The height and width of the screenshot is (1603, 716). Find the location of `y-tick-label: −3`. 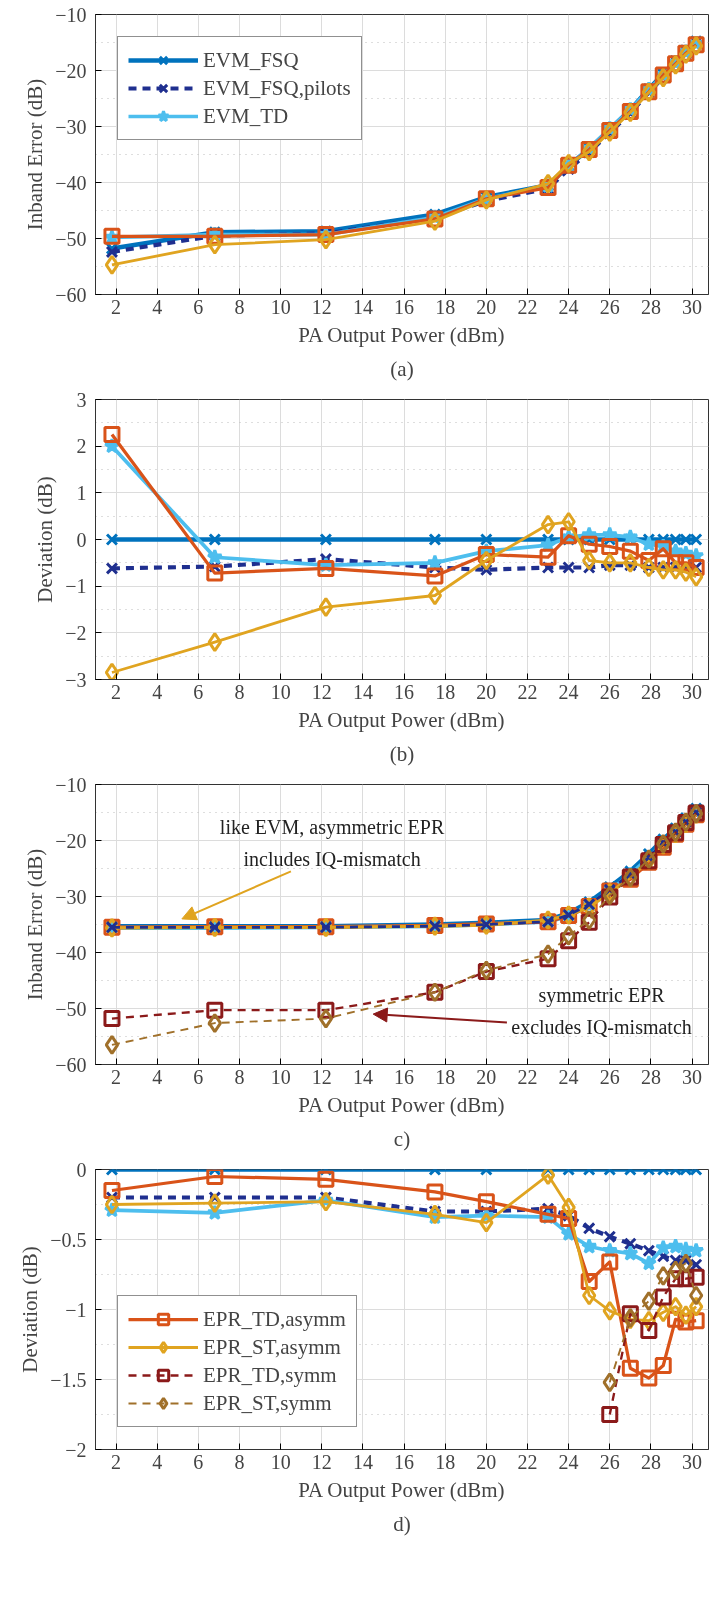

y-tick-label: −3 is located at coordinates (76, 679).